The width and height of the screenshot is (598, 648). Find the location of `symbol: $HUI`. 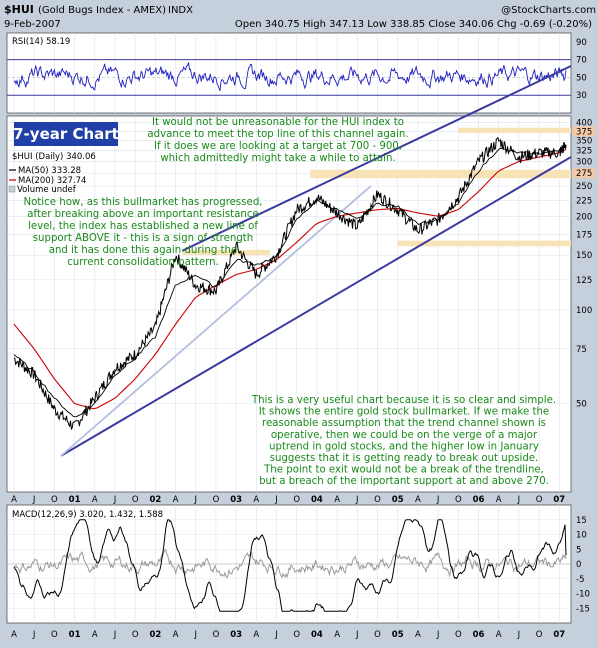

symbol: $HUI is located at coordinates (19, 9).